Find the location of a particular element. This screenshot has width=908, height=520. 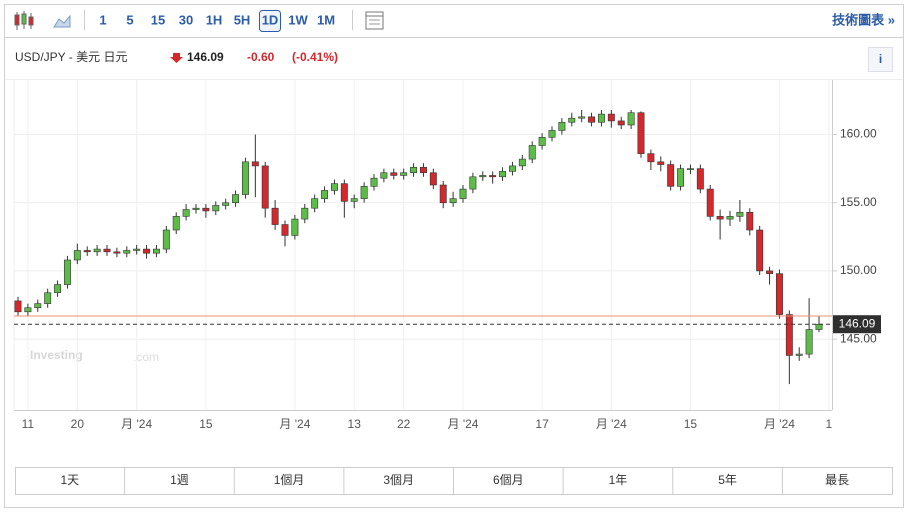

area-icon is located at coordinates (62, 21).